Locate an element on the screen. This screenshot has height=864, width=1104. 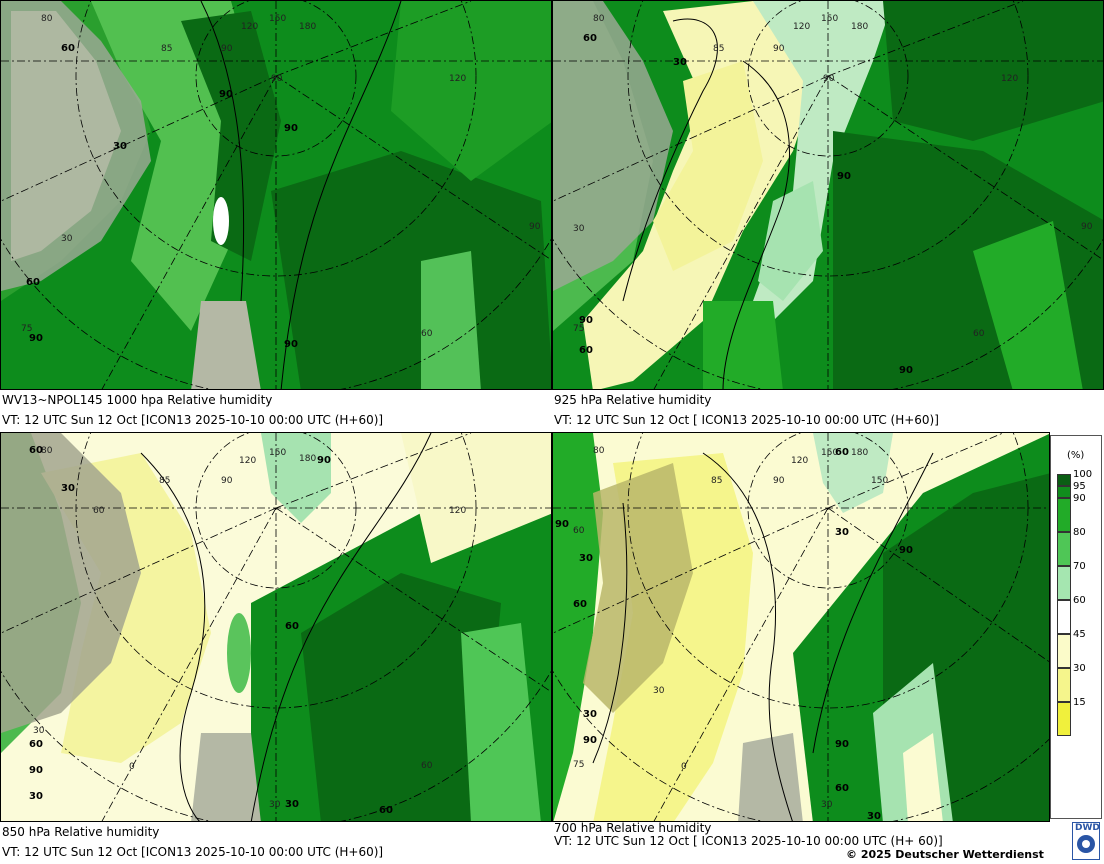
dwd-logo: DWD is located at coordinates (1086, 841).